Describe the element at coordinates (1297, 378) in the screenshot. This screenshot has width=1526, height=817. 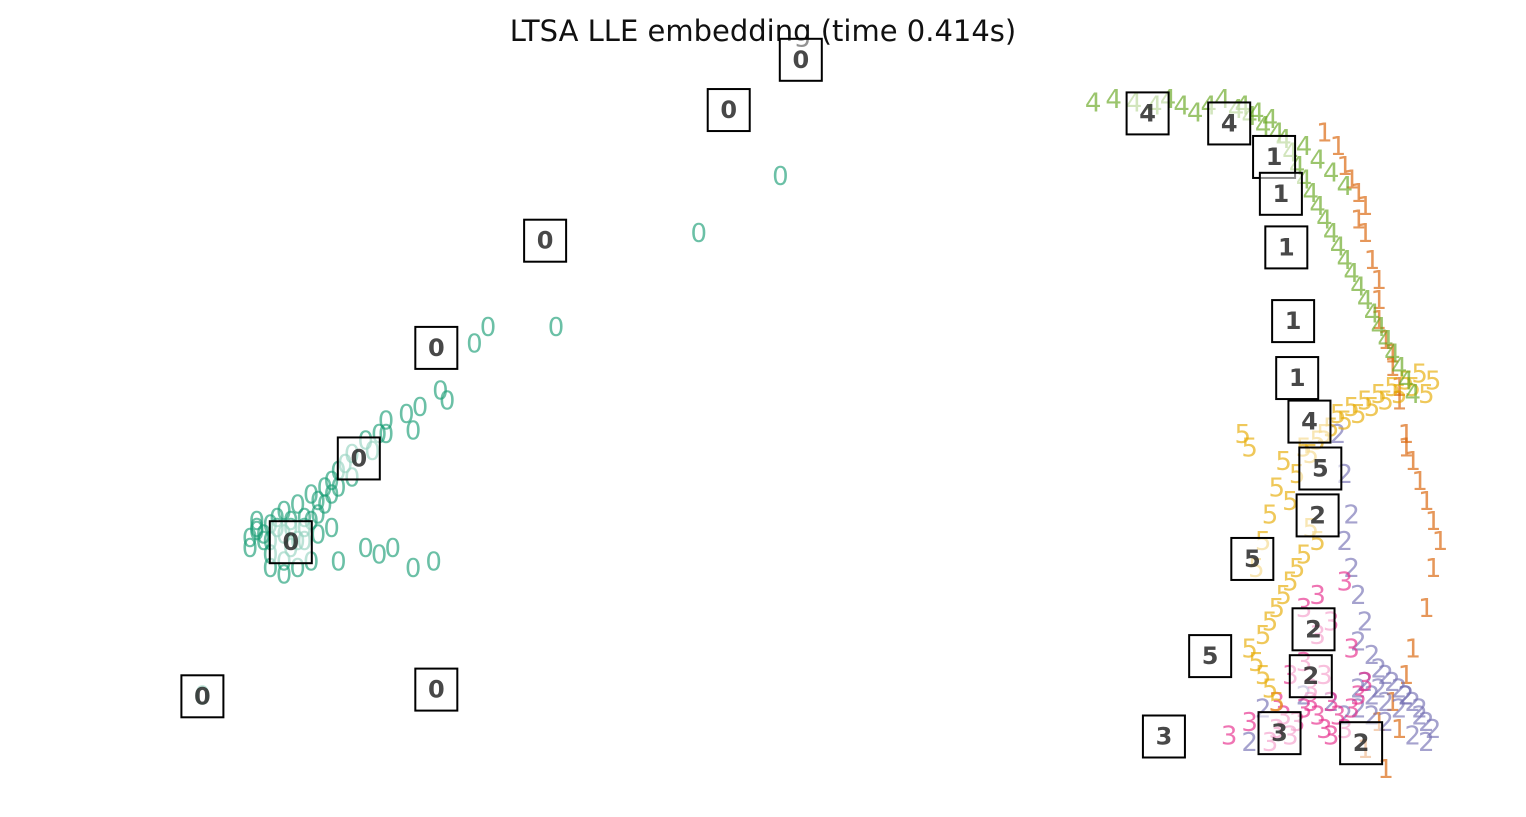
I see `thumbnail-box: 1` at that location.